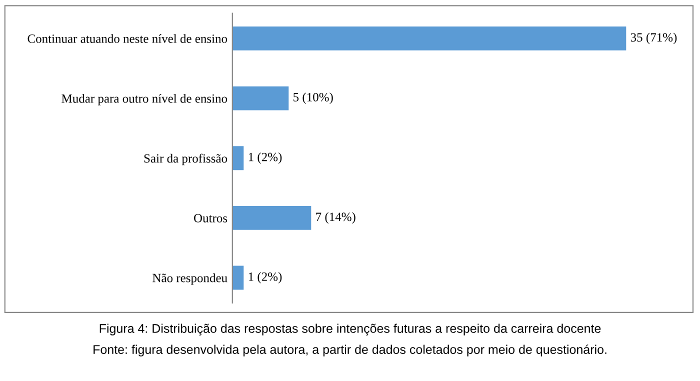 The height and width of the screenshot is (381, 700). I want to click on y-tick-label: Mudar para outro nível de ensino, so click(145, 100).